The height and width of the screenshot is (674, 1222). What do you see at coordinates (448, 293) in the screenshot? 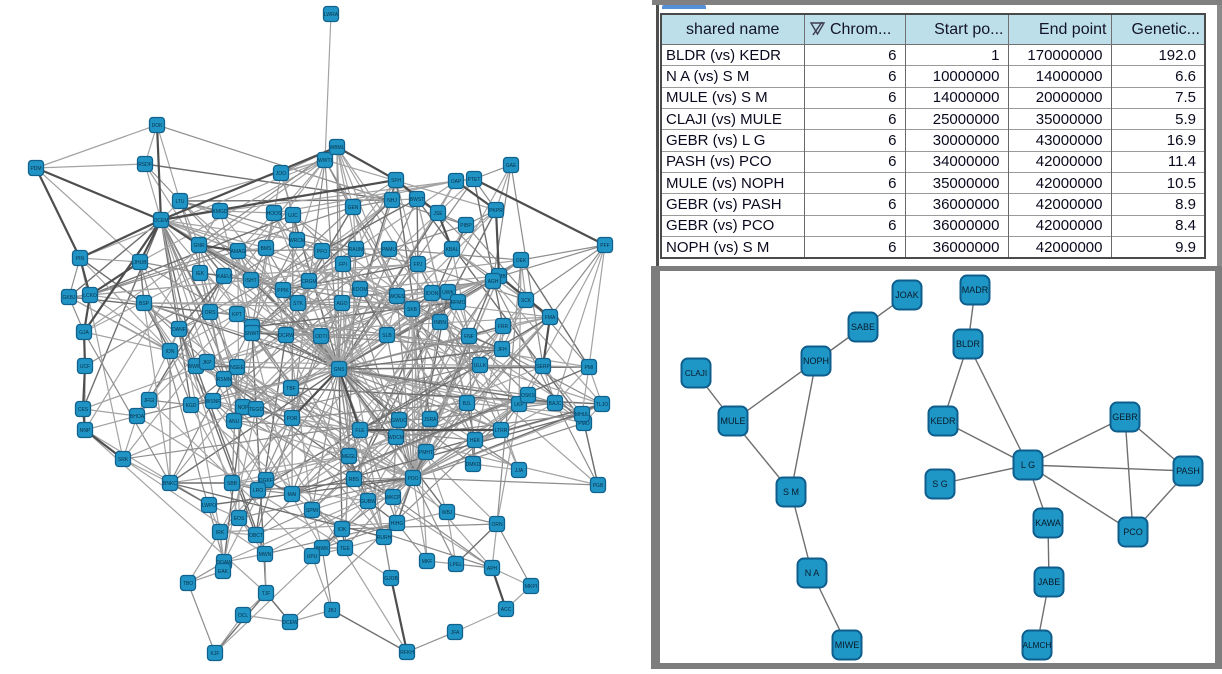
I see `svg-text: UWK` at bounding box center [448, 293].